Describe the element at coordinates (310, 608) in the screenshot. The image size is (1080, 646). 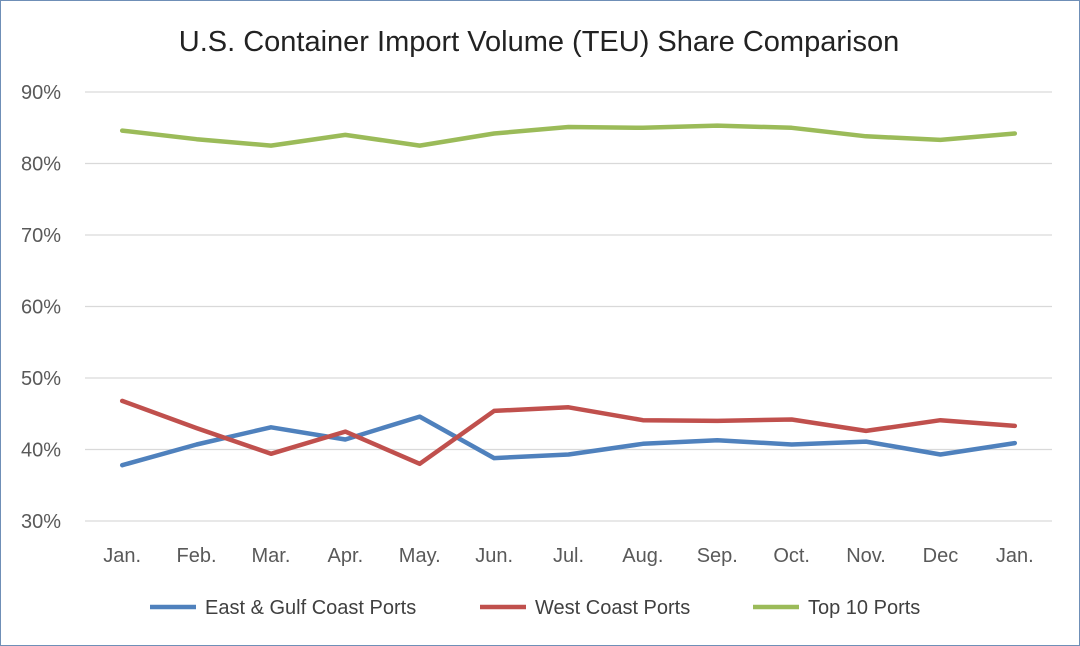
I see `legend-label: East & Gulf Coast Ports` at that location.